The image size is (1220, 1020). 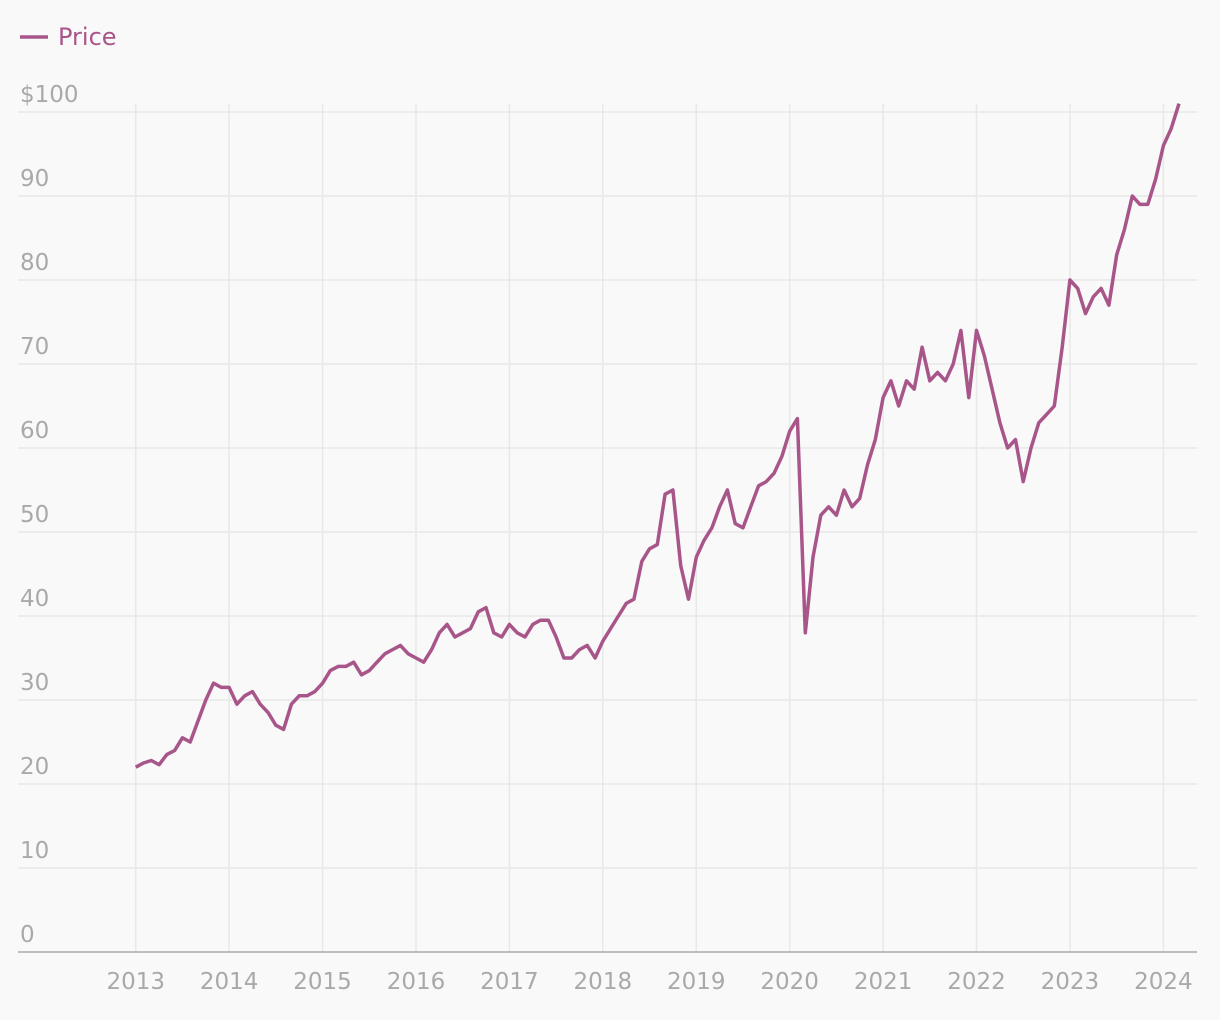 What do you see at coordinates (34, 599) in the screenshot?
I see `y-tick-label: 40` at bounding box center [34, 599].